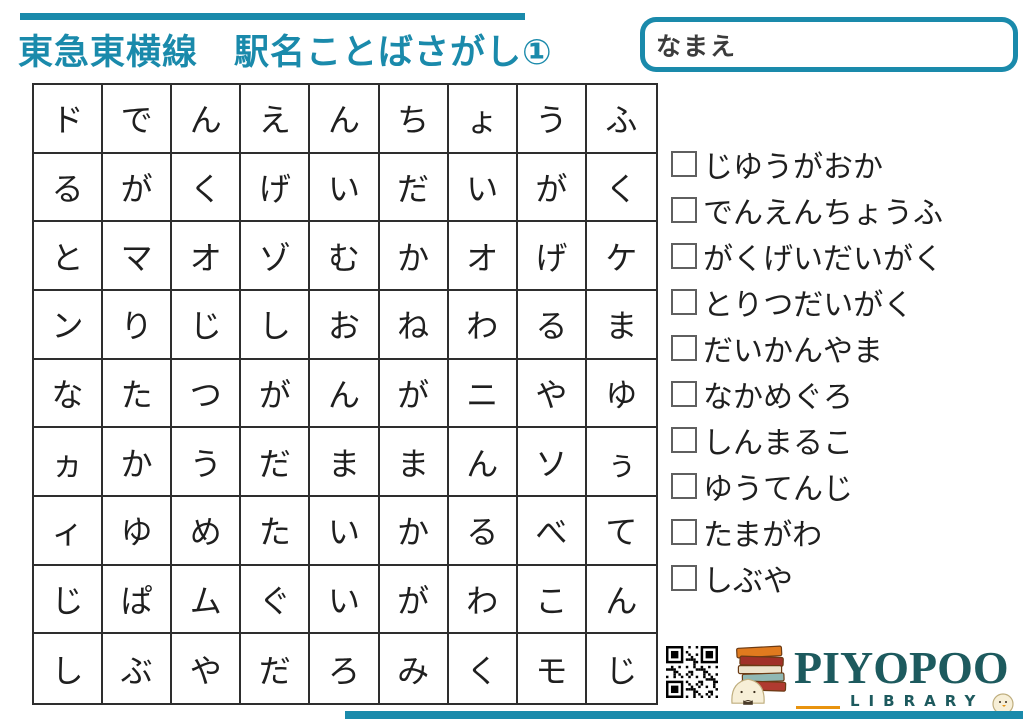  I want to click on word-text: だいかんやま, so click(793, 351).